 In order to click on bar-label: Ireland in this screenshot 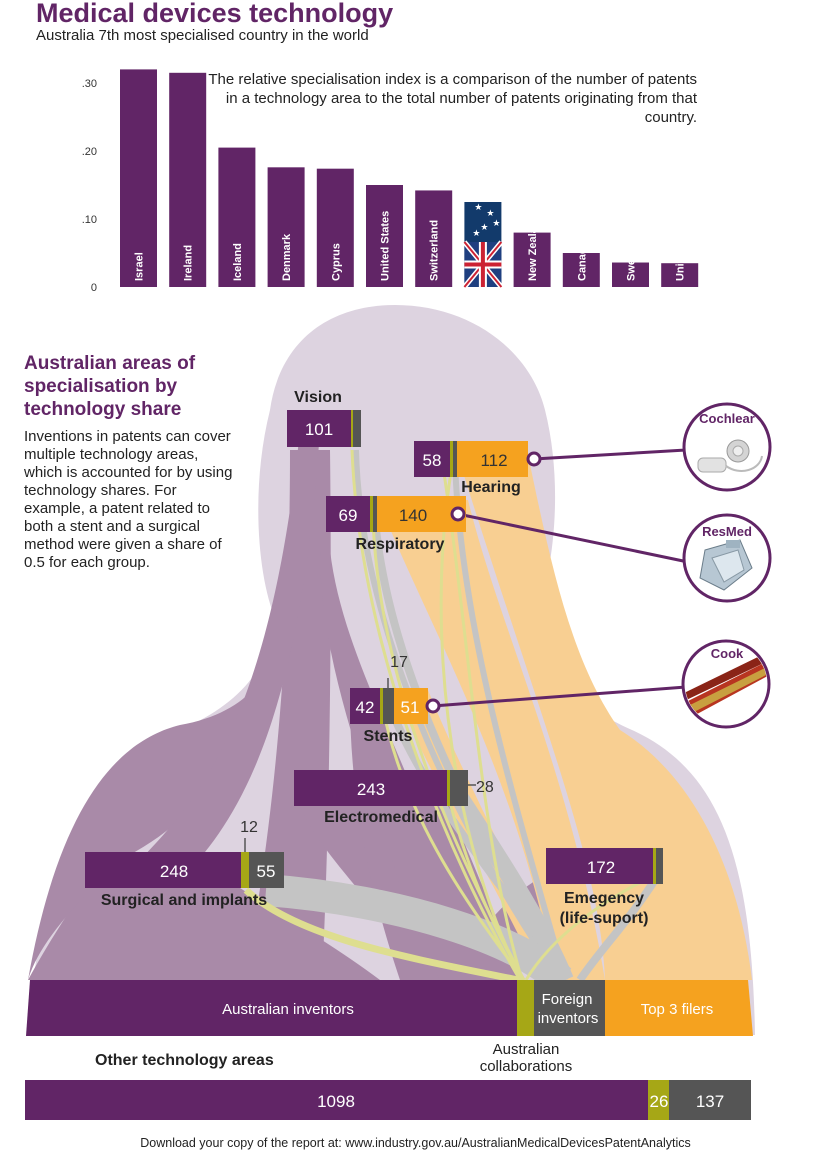, I will do `click(189, 263)`.